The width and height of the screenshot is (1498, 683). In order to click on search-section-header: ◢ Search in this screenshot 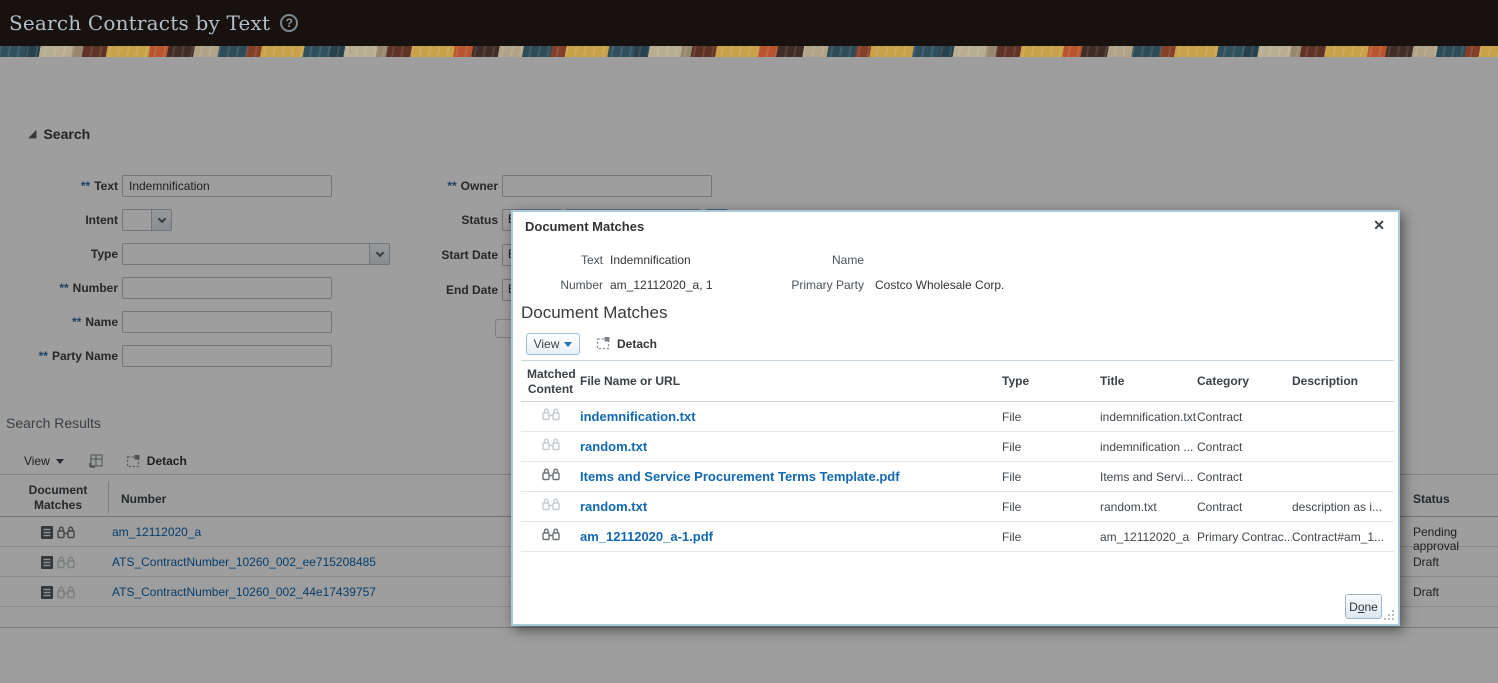, I will do `click(59, 134)`.